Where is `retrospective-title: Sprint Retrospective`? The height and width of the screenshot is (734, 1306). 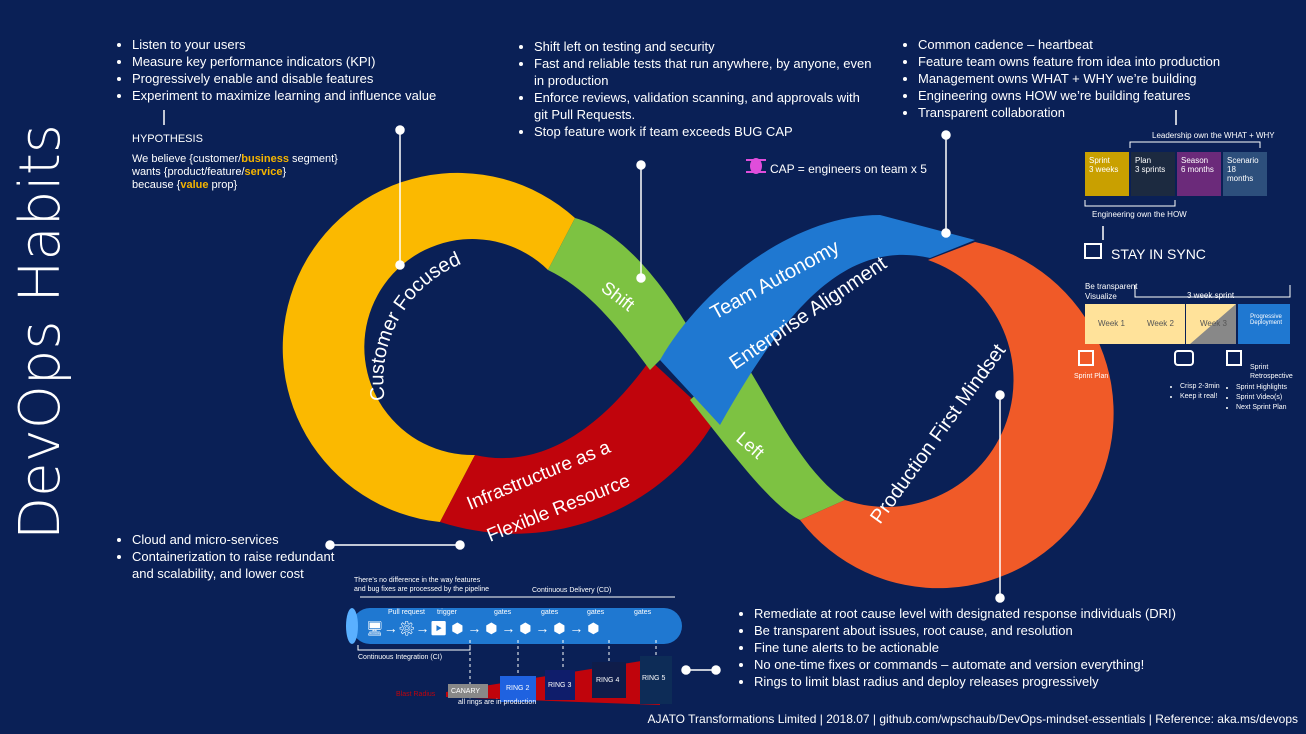
retrospective-title: Sprint Retrospective is located at coordinates (1271, 372).